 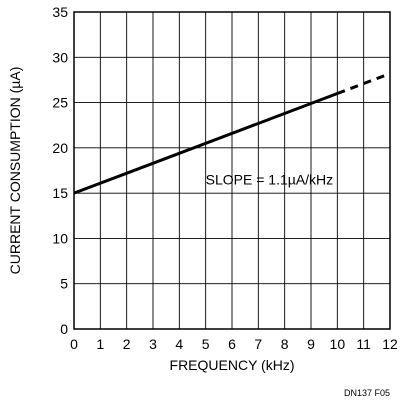 I want to click on x-tick-label: 6, so click(x=232, y=344).